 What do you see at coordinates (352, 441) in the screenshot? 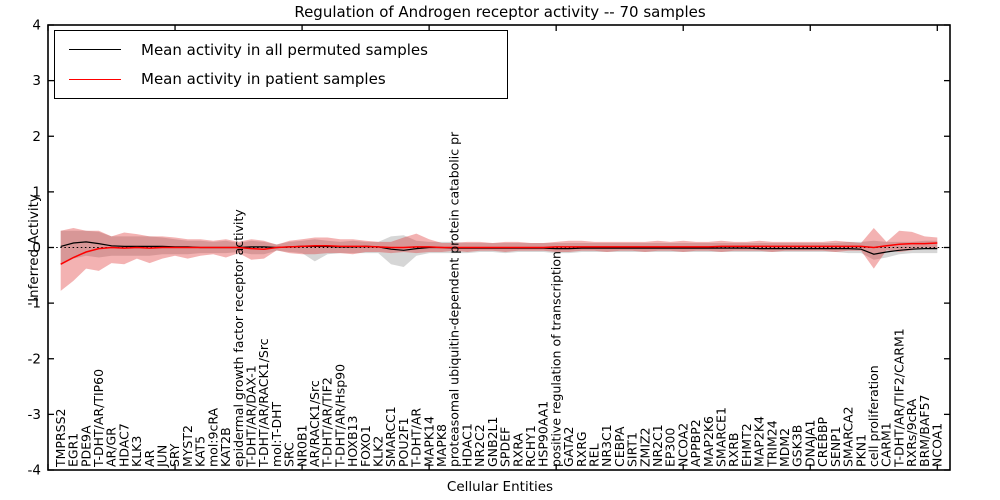
I see `x-category-label: HOXB13` at bounding box center [352, 441].